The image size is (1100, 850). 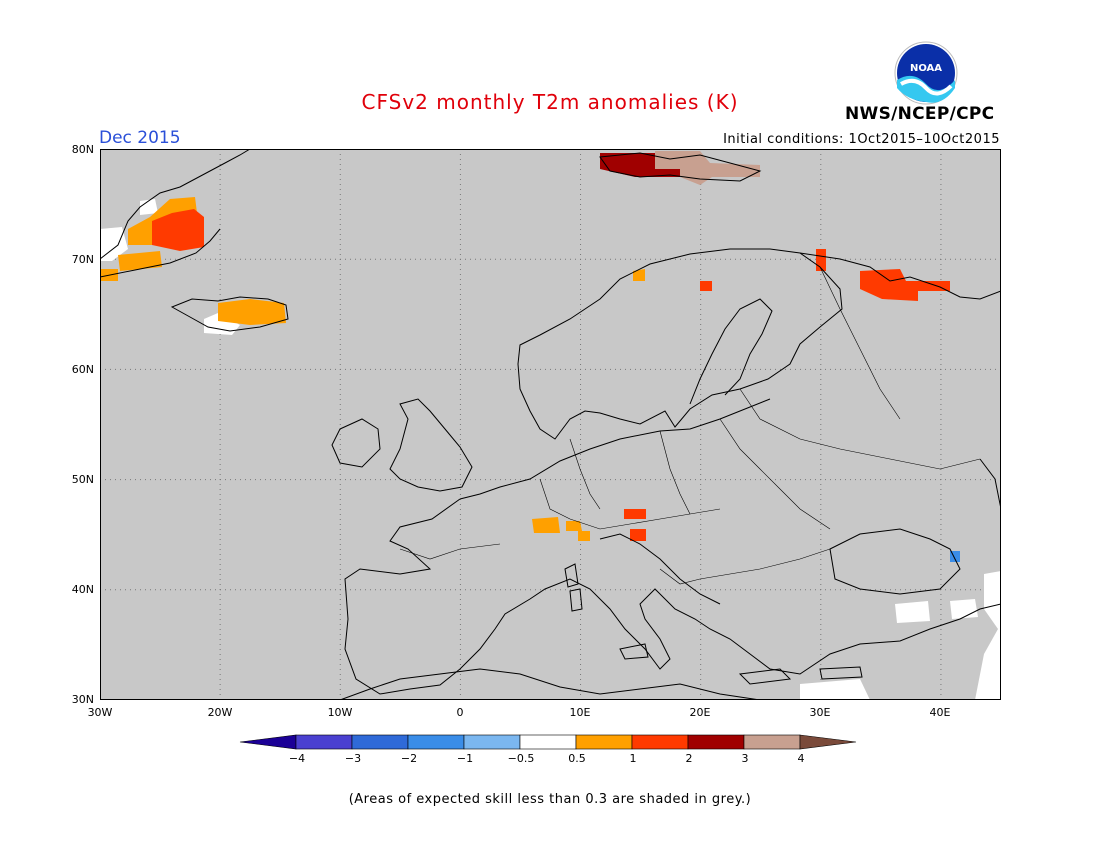 I want to click on colorbar-label: 3, so click(x=745, y=758).